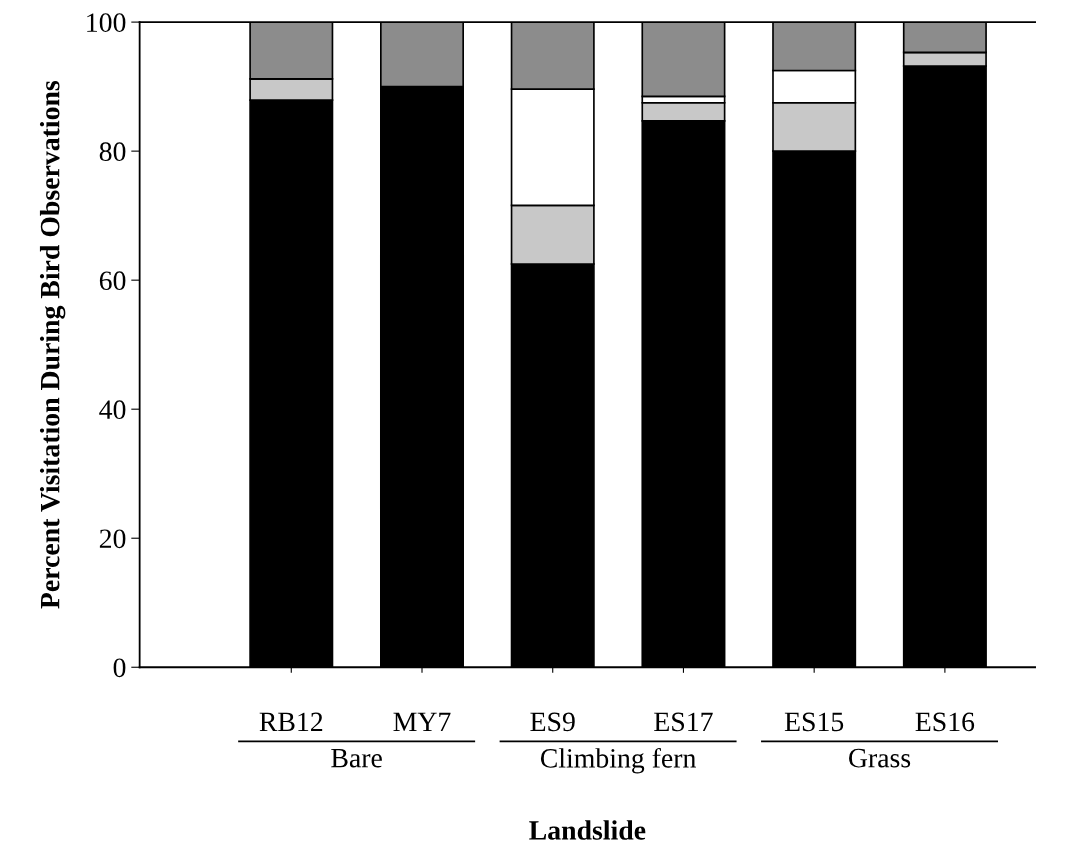  Describe the element at coordinates (112, 539) in the screenshot. I see `y-tick-label: 20` at that location.